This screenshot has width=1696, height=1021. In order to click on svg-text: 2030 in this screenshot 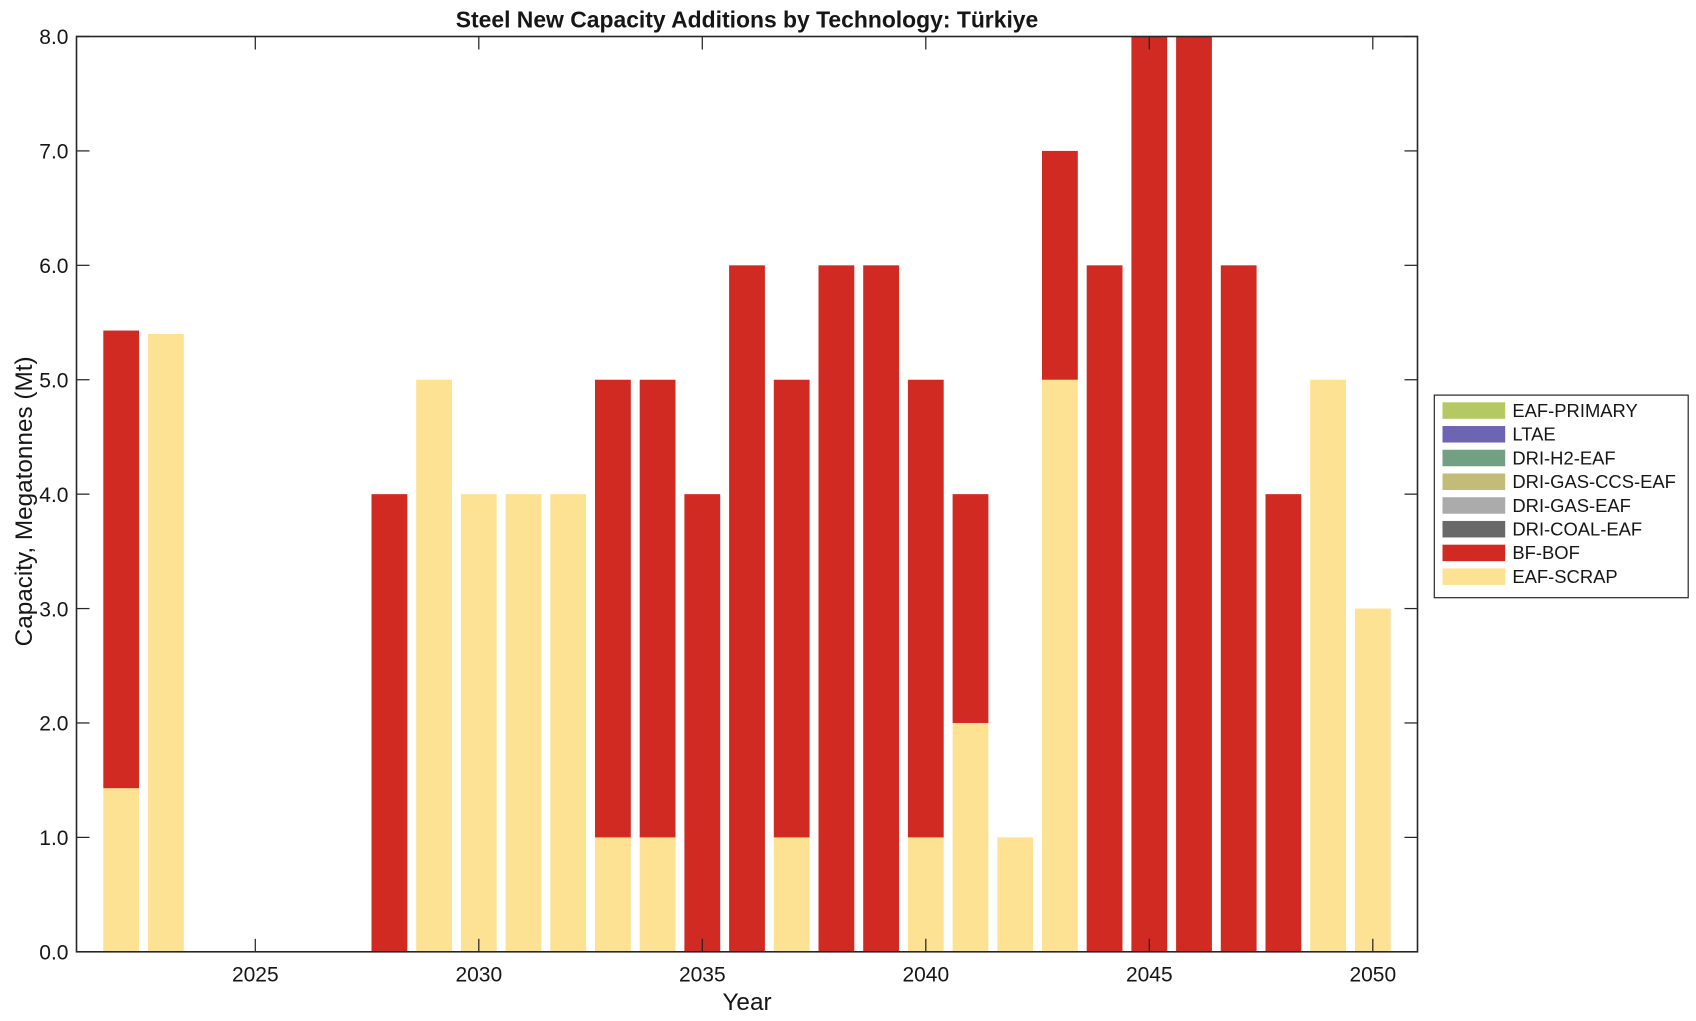, I will do `click(478, 974)`.